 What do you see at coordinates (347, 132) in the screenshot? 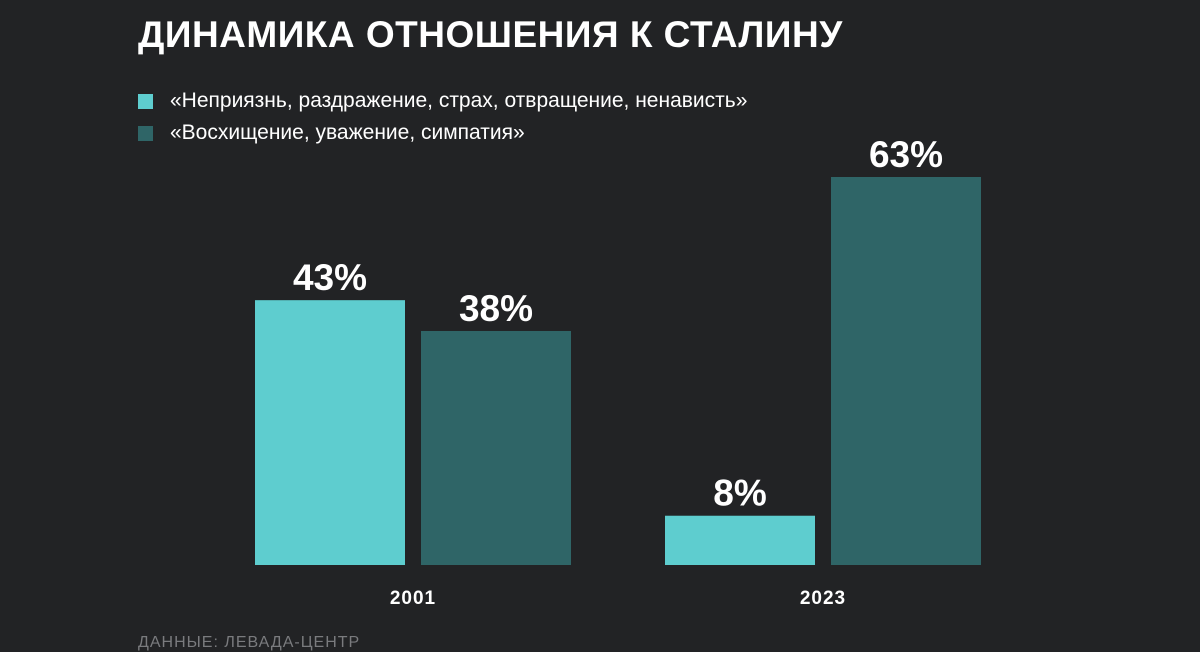
I see `legend-label-admiration: «Восхищение, уважение, симпатия»` at bounding box center [347, 132].